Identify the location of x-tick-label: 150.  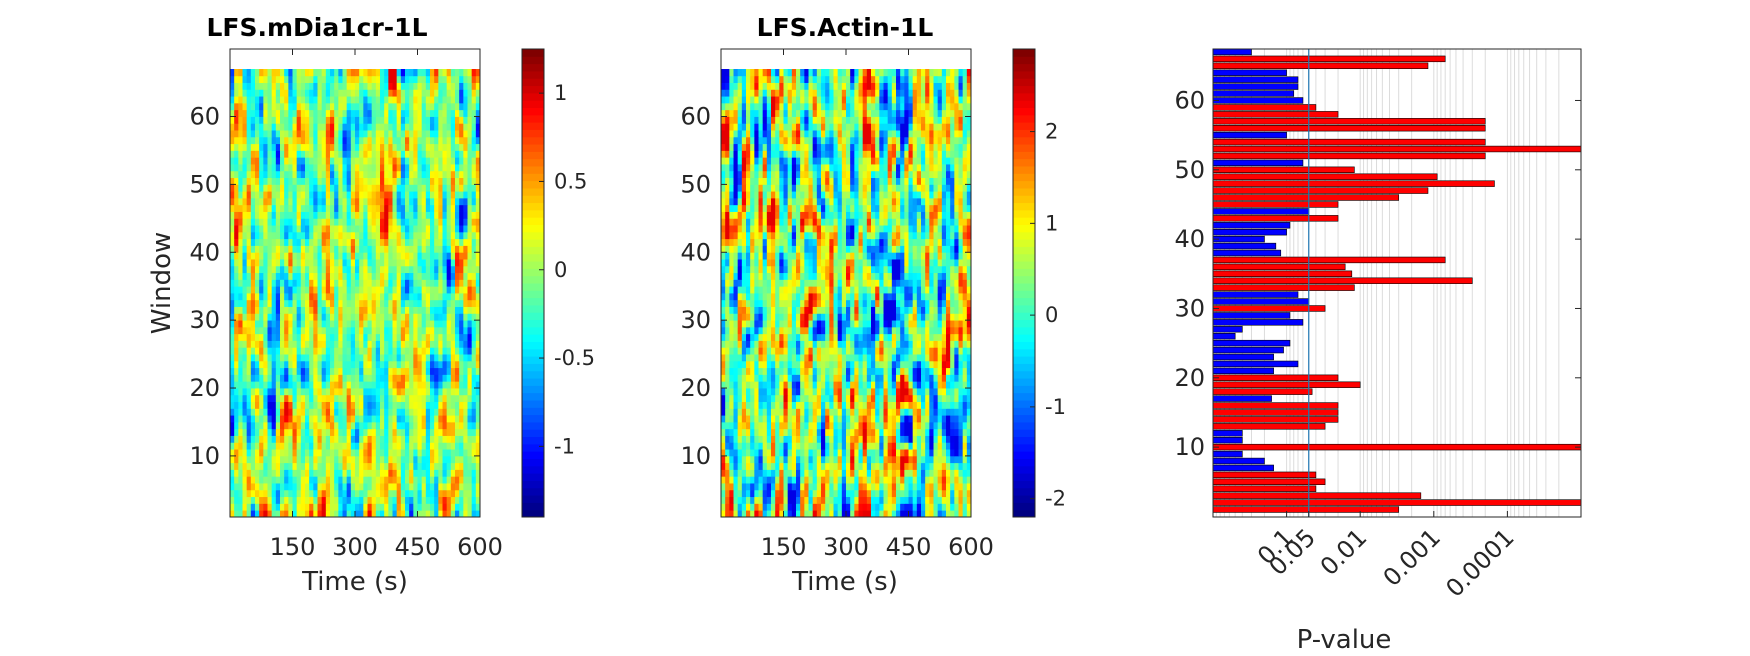
(293, 547).